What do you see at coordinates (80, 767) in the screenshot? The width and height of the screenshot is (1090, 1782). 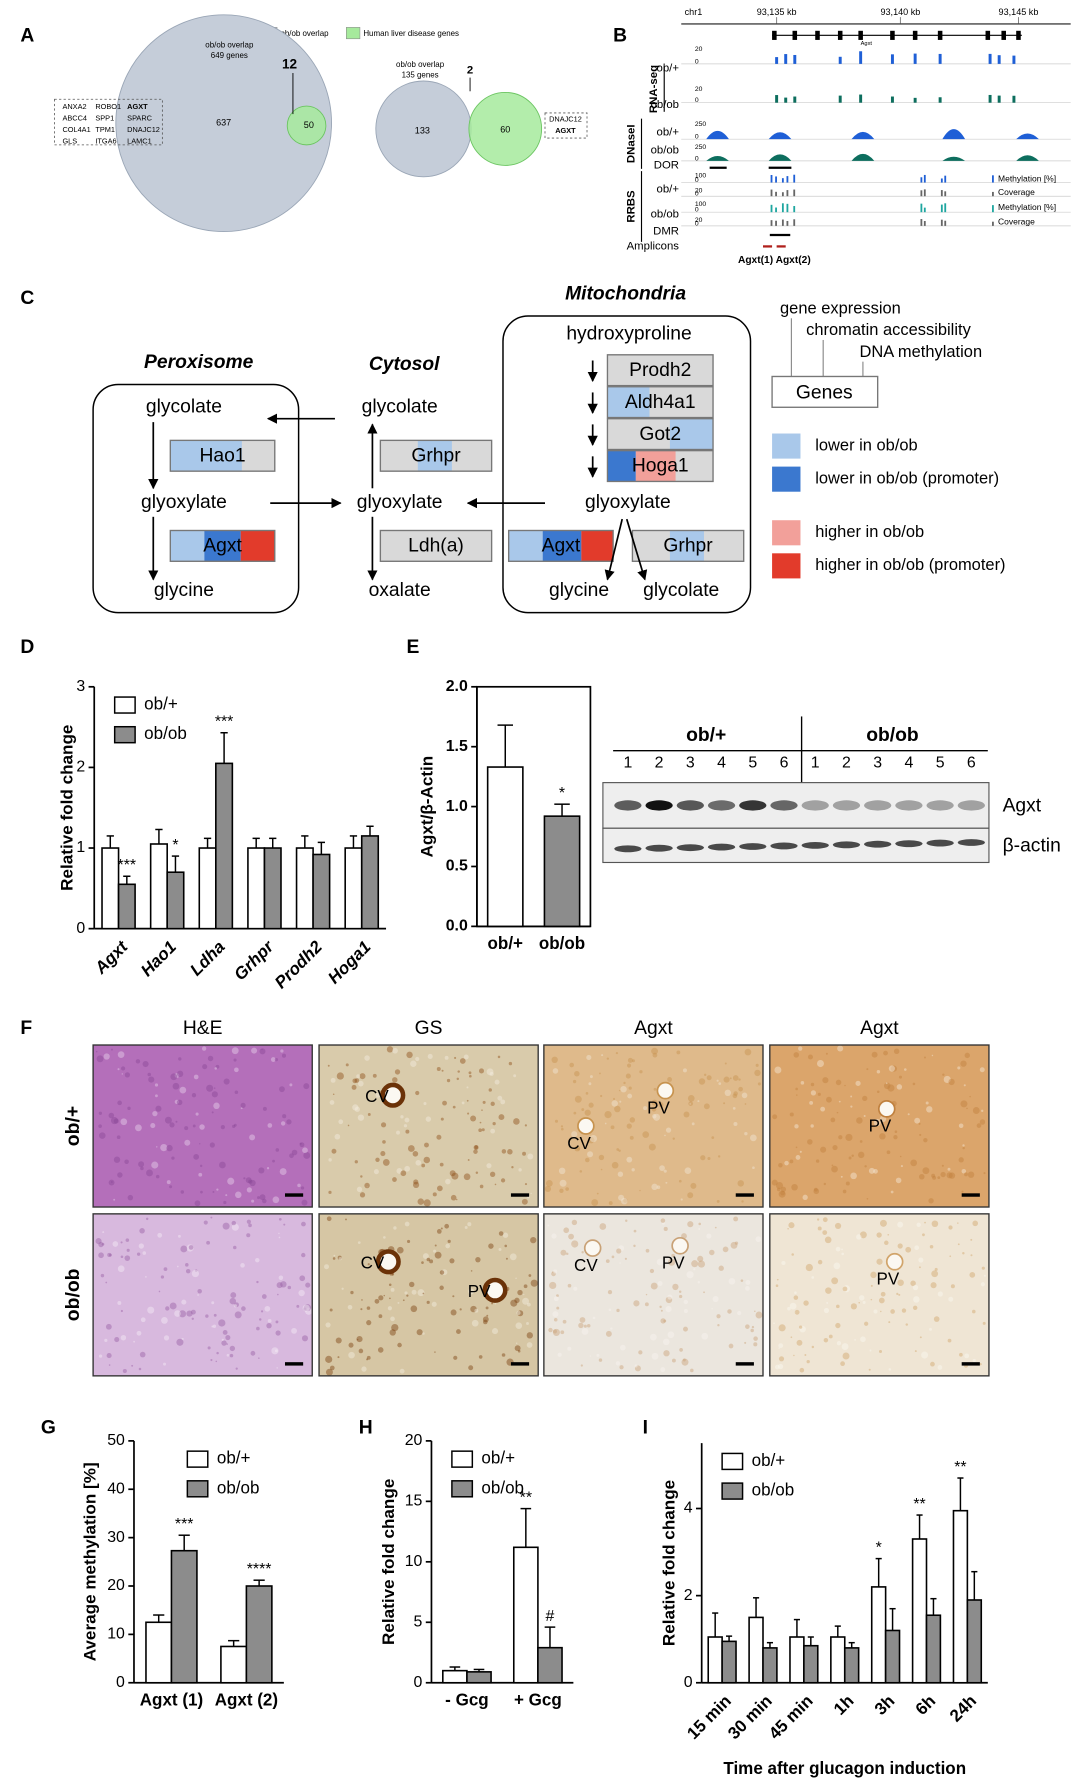 I see `y-tick-label: 2` at bounding box center [80, 767].